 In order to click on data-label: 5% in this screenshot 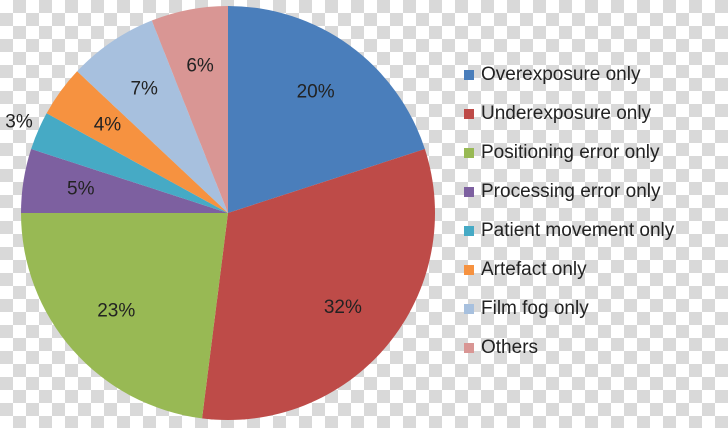, I will do `click(81, 189)`.